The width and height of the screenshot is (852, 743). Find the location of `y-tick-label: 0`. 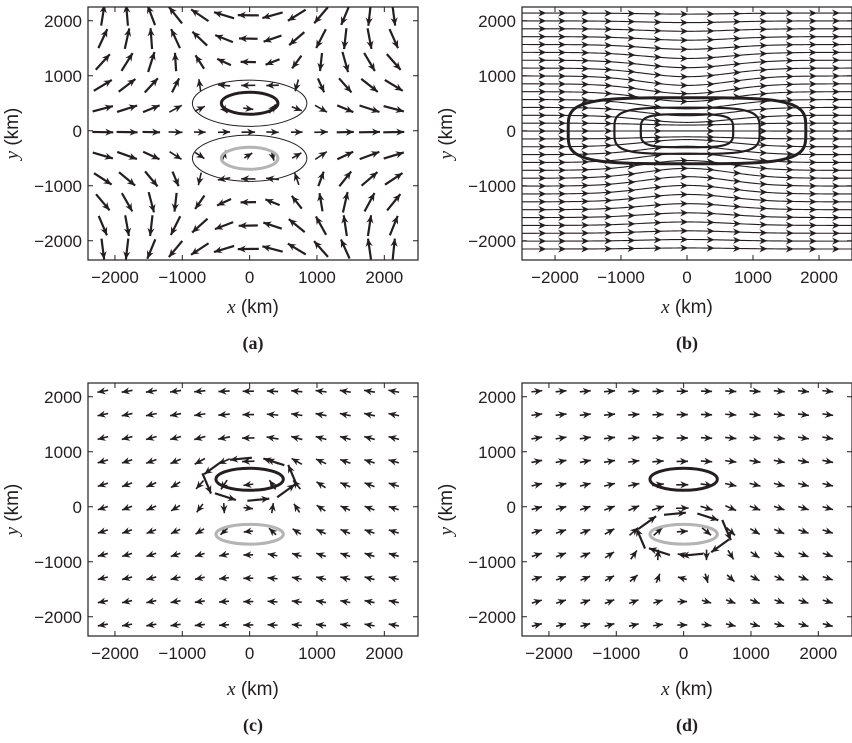

y-tick-label: 0 is located at coordinates (511, 507).